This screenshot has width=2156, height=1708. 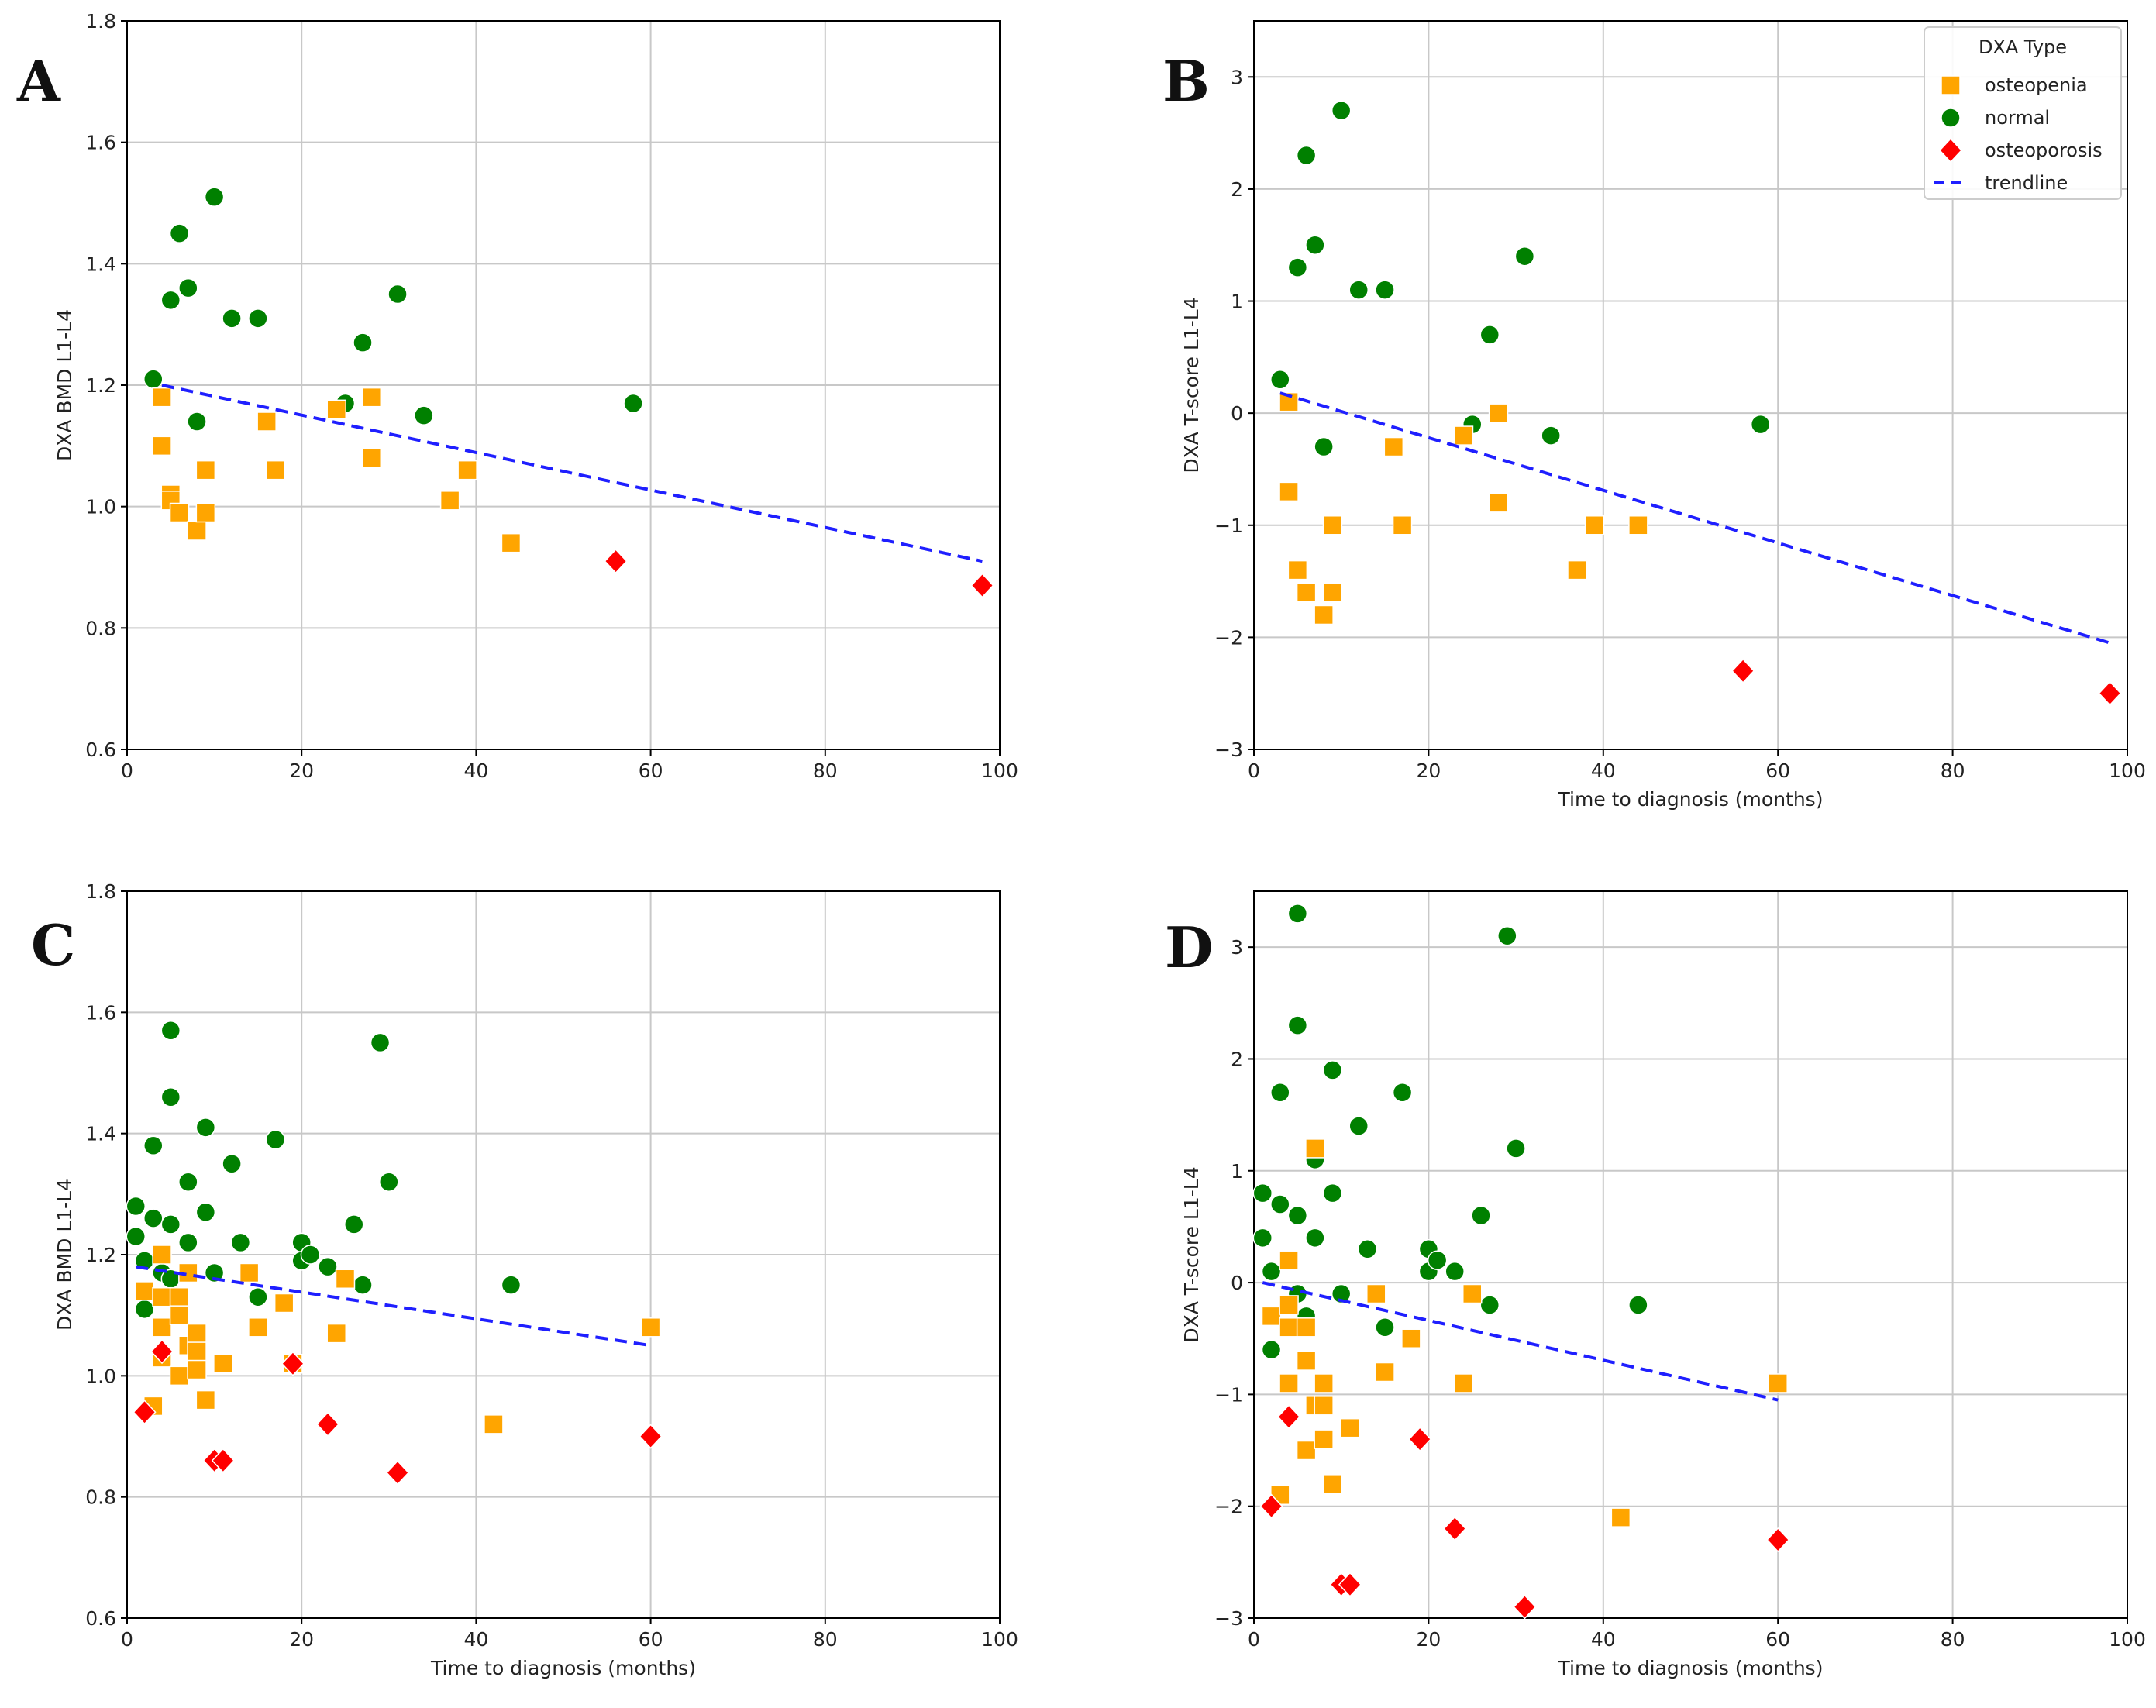 What do you see at coordinates (1228, 750) in the screenshot?
I see `y-tick-label: −3` at bounding box center [1228, 750].